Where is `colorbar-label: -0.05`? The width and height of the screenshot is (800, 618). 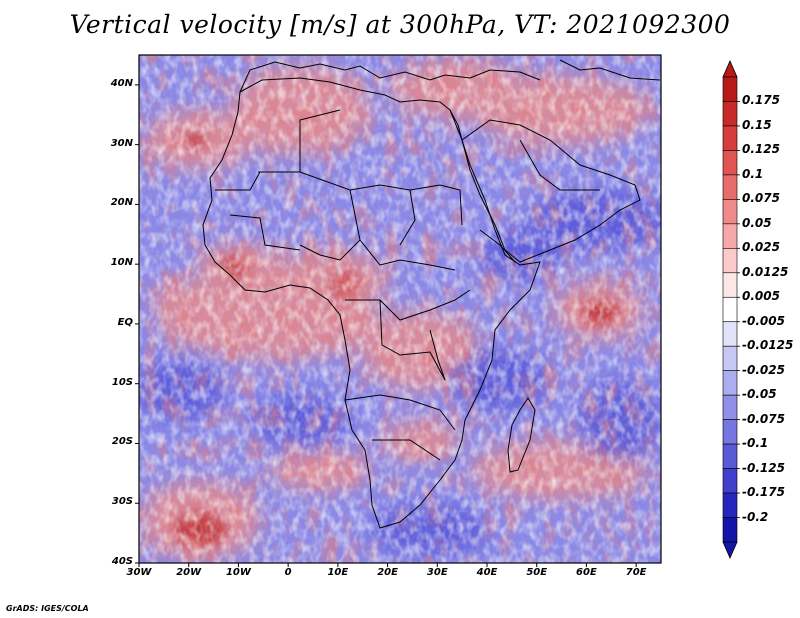
colorbar-label: -0.05 is located at coordinates (759, 394).